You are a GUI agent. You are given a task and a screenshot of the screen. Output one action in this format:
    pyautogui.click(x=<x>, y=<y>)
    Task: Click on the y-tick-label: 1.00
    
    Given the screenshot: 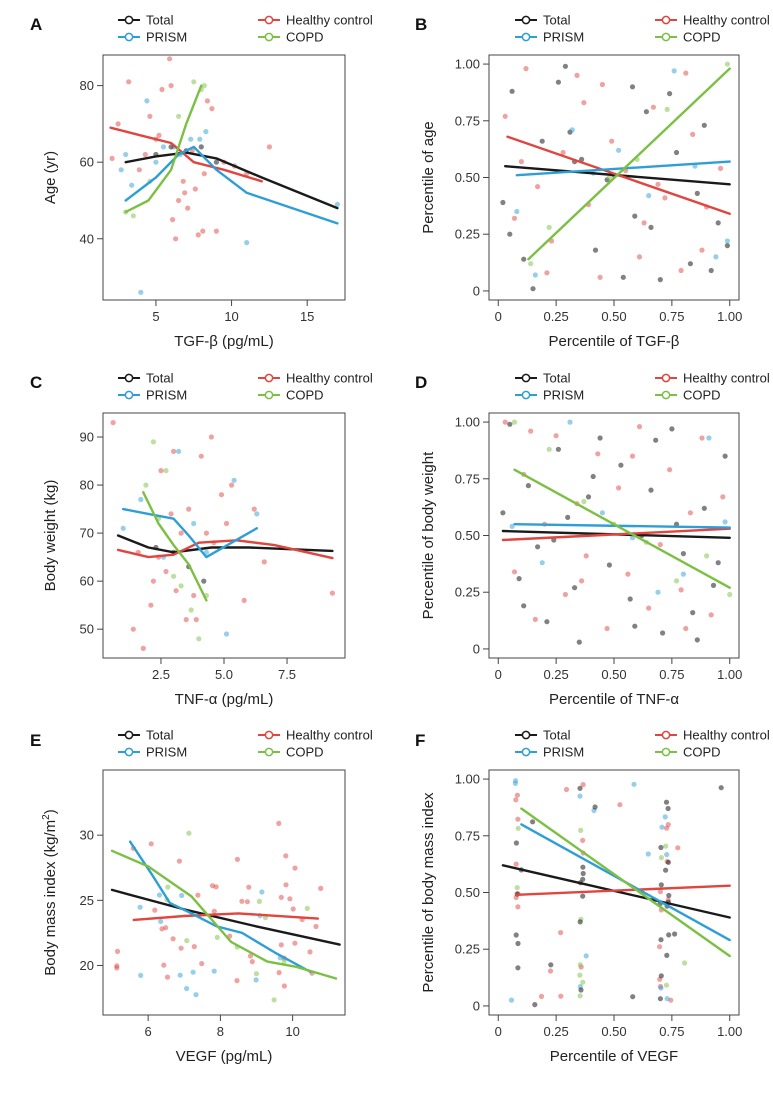 What is the action you would take?
    pyautogui.click(x=467, y=422)
    